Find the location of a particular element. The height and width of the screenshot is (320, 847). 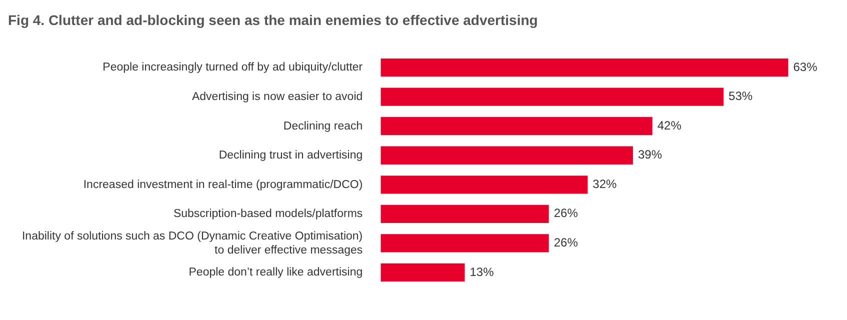

y-tick-label: Advertising is now easier to avoid is located at coordinates (277, 96).